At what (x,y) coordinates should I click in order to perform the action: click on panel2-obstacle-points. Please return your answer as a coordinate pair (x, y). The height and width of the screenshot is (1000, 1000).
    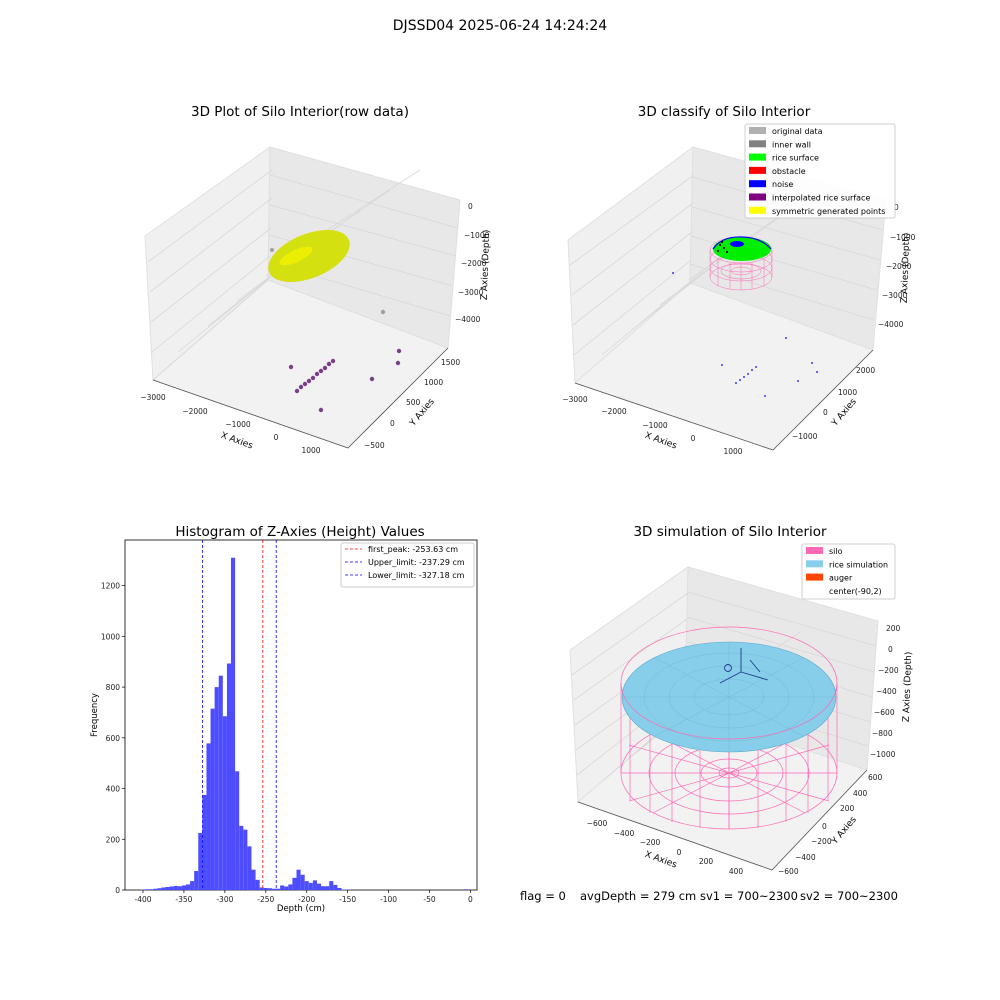
    Looking at the image, I should click on (722, 247).